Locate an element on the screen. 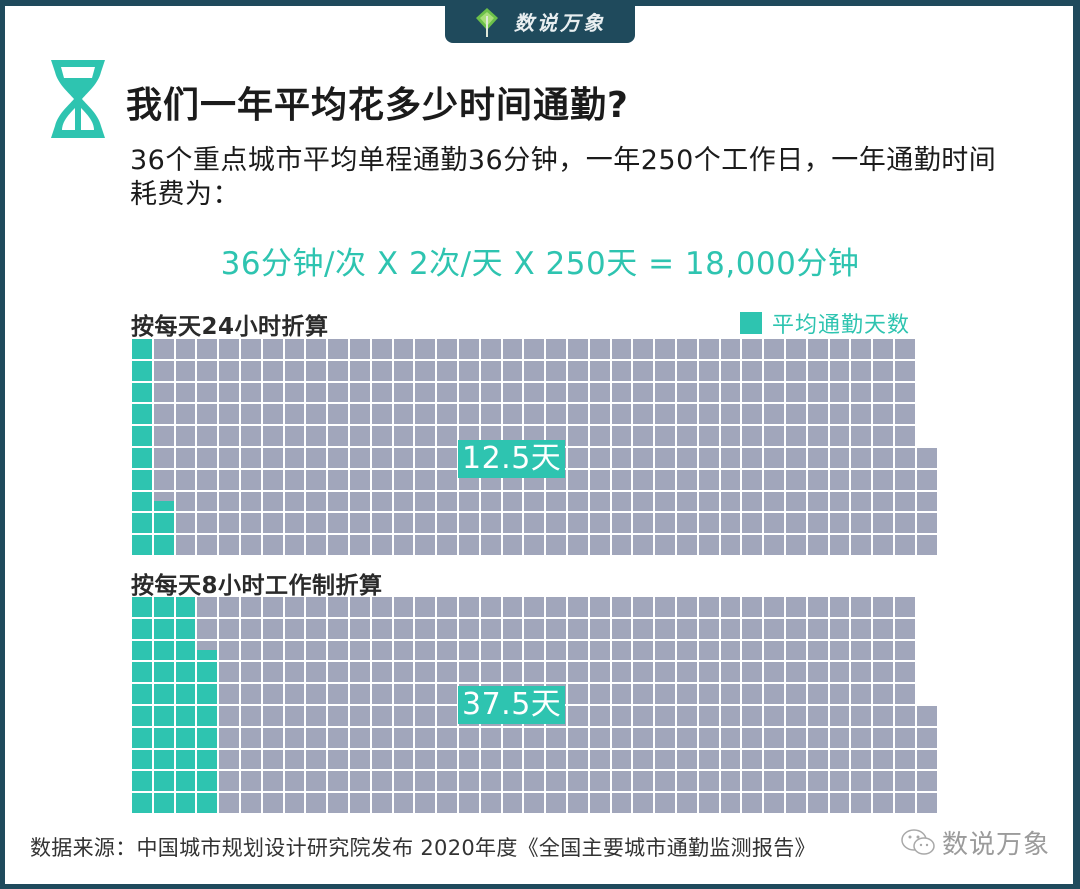 The width and height of the screenshot is (1080, 889). leaf-tree-logo-icon is located at coordinates (487, 22).